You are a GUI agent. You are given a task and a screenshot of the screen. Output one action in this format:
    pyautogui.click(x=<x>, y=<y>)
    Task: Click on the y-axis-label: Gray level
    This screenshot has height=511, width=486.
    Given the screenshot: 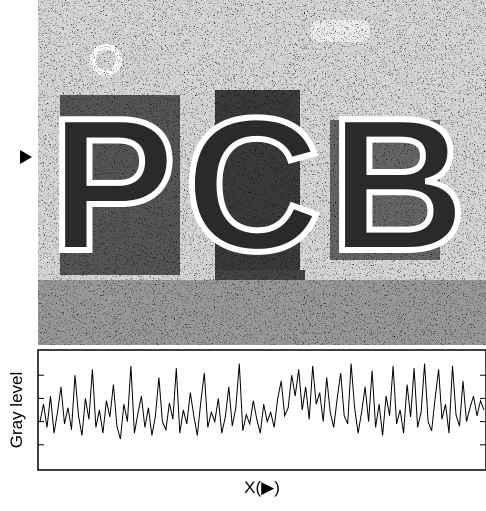 What is the action you would take?
    pyautogui.click(x=16, y=410)
    